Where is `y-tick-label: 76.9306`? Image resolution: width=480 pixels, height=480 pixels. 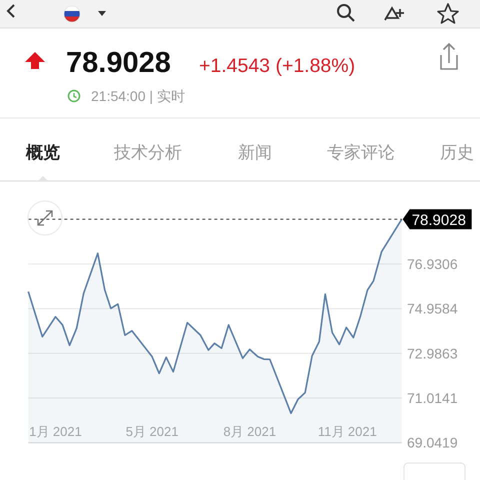 y-tick-label: 76.9306 is located at coordinates (432, 264).